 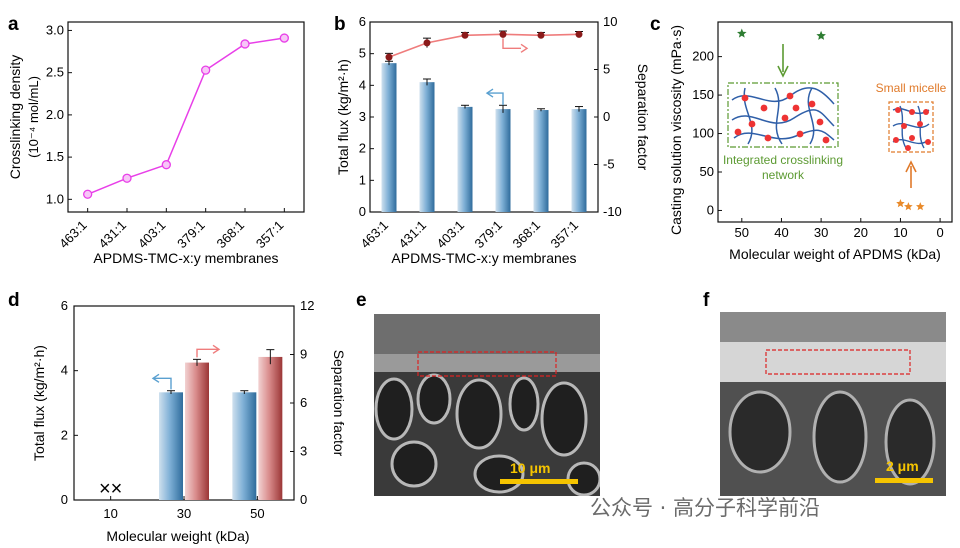 I want to click on sem-f-background, so click(x=833, y=327).